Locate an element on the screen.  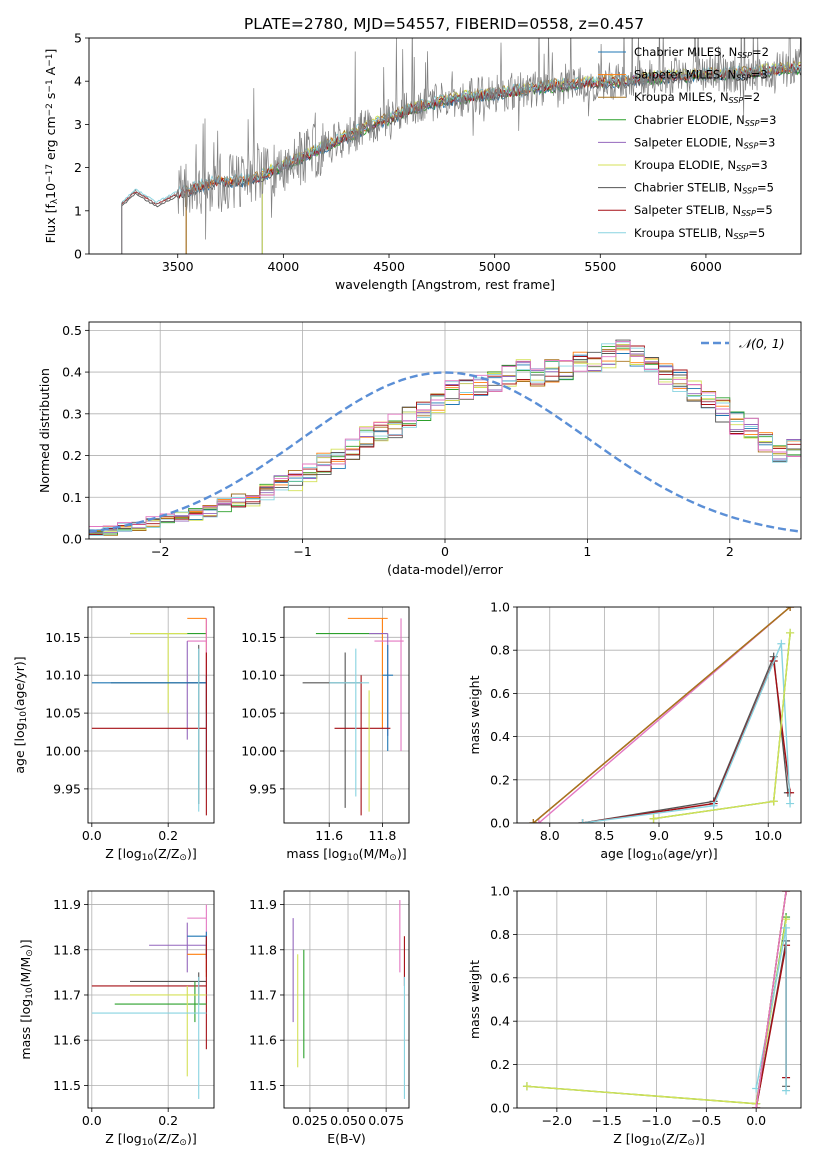
x-tick-label: 0.050 is located at coordinates (348, 1120).